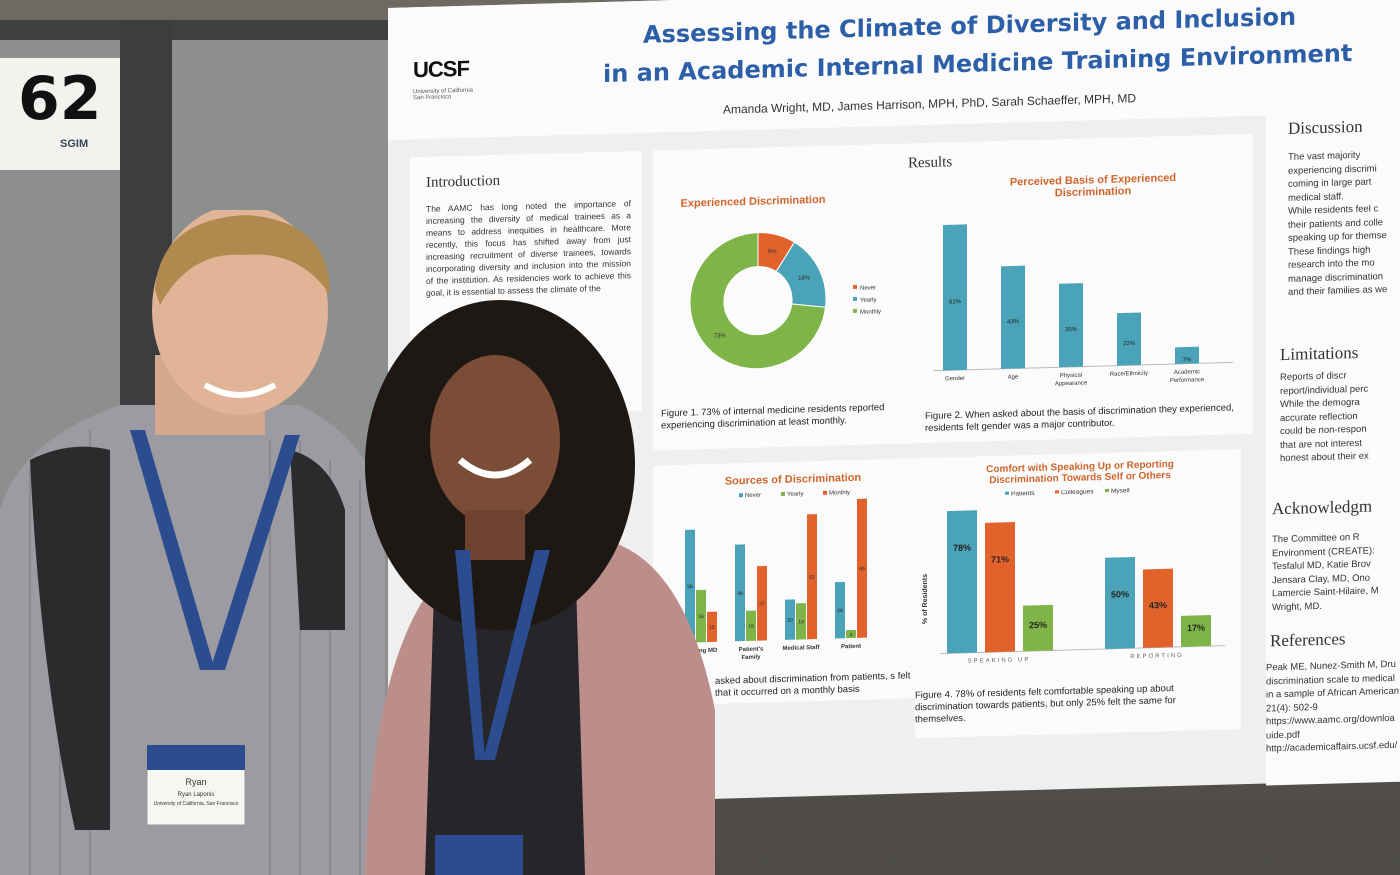  I want to click on fig4-legend-label: Myself, so click(1120, 491).